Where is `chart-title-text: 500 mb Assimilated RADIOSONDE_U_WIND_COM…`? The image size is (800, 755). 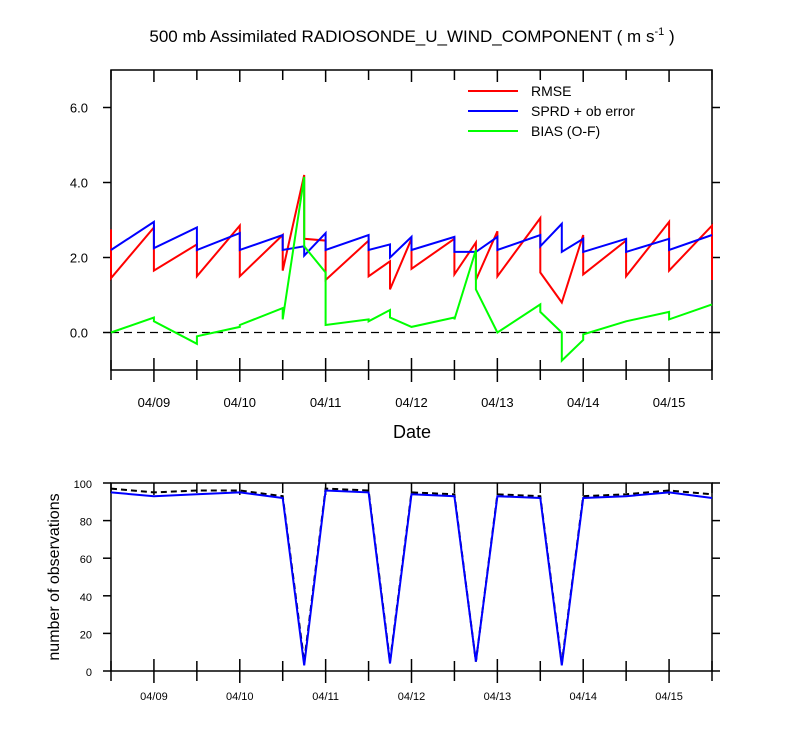 chart-title-text: 500 mb Assimilated RADIOSONDE_U_WIND_COM… is located at coordinates (380, 36).